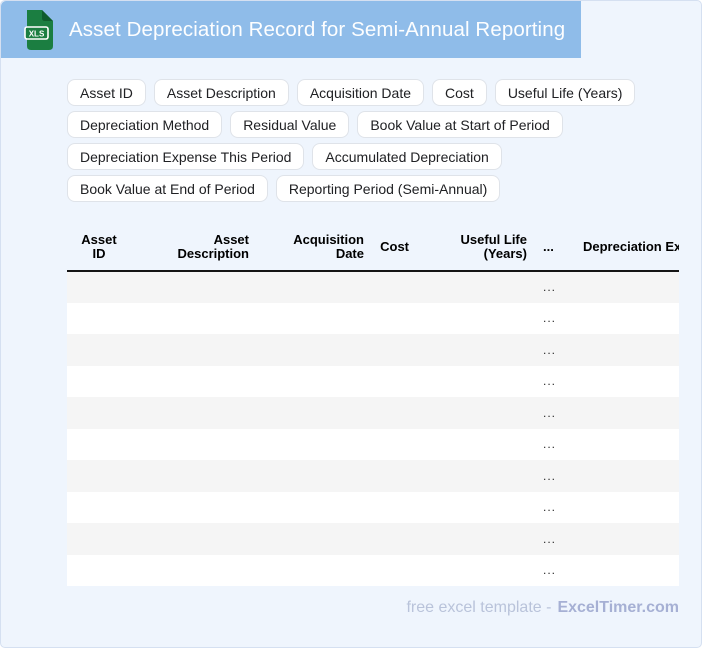  What do you see at coordinates (360, 92) in the screenshot?
I see `tag-acquisition-date: Acquisition Date` at bounding box center [360, 92].